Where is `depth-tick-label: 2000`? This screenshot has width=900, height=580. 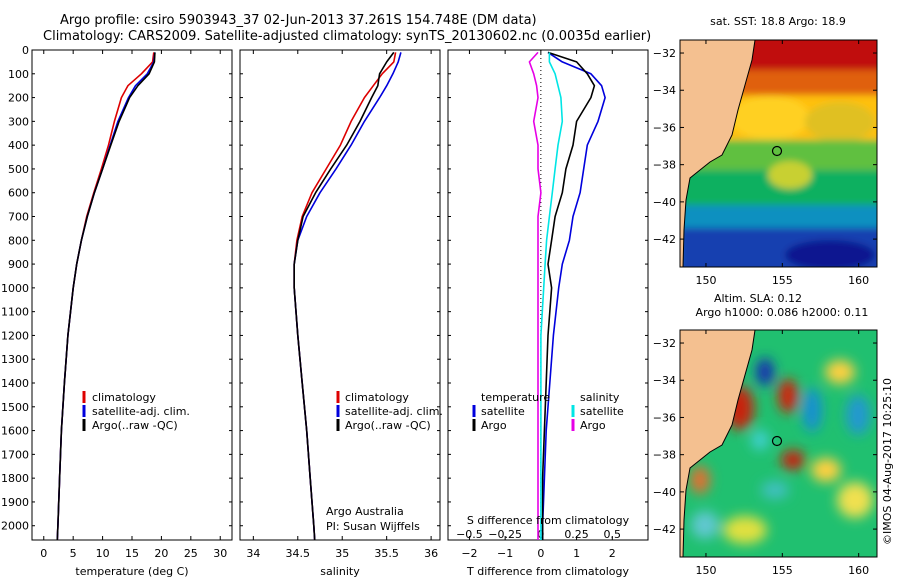
depth-tick-label: 2000 is located at coordinates (15, 526).